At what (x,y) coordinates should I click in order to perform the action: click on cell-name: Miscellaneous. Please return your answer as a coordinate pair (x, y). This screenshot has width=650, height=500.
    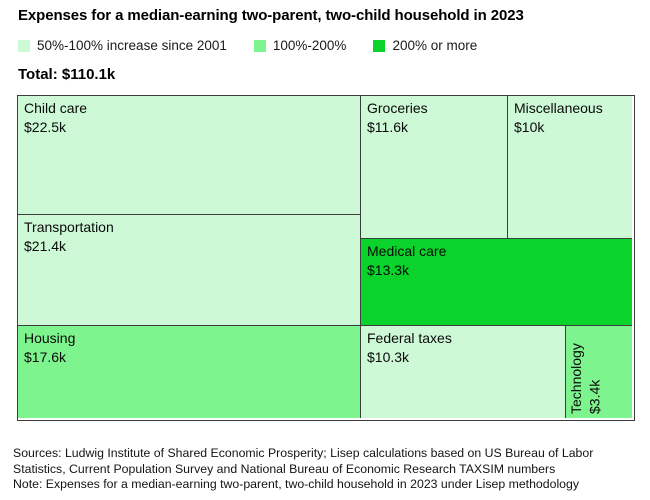
    Looking at the image, I should click on (558, 108).